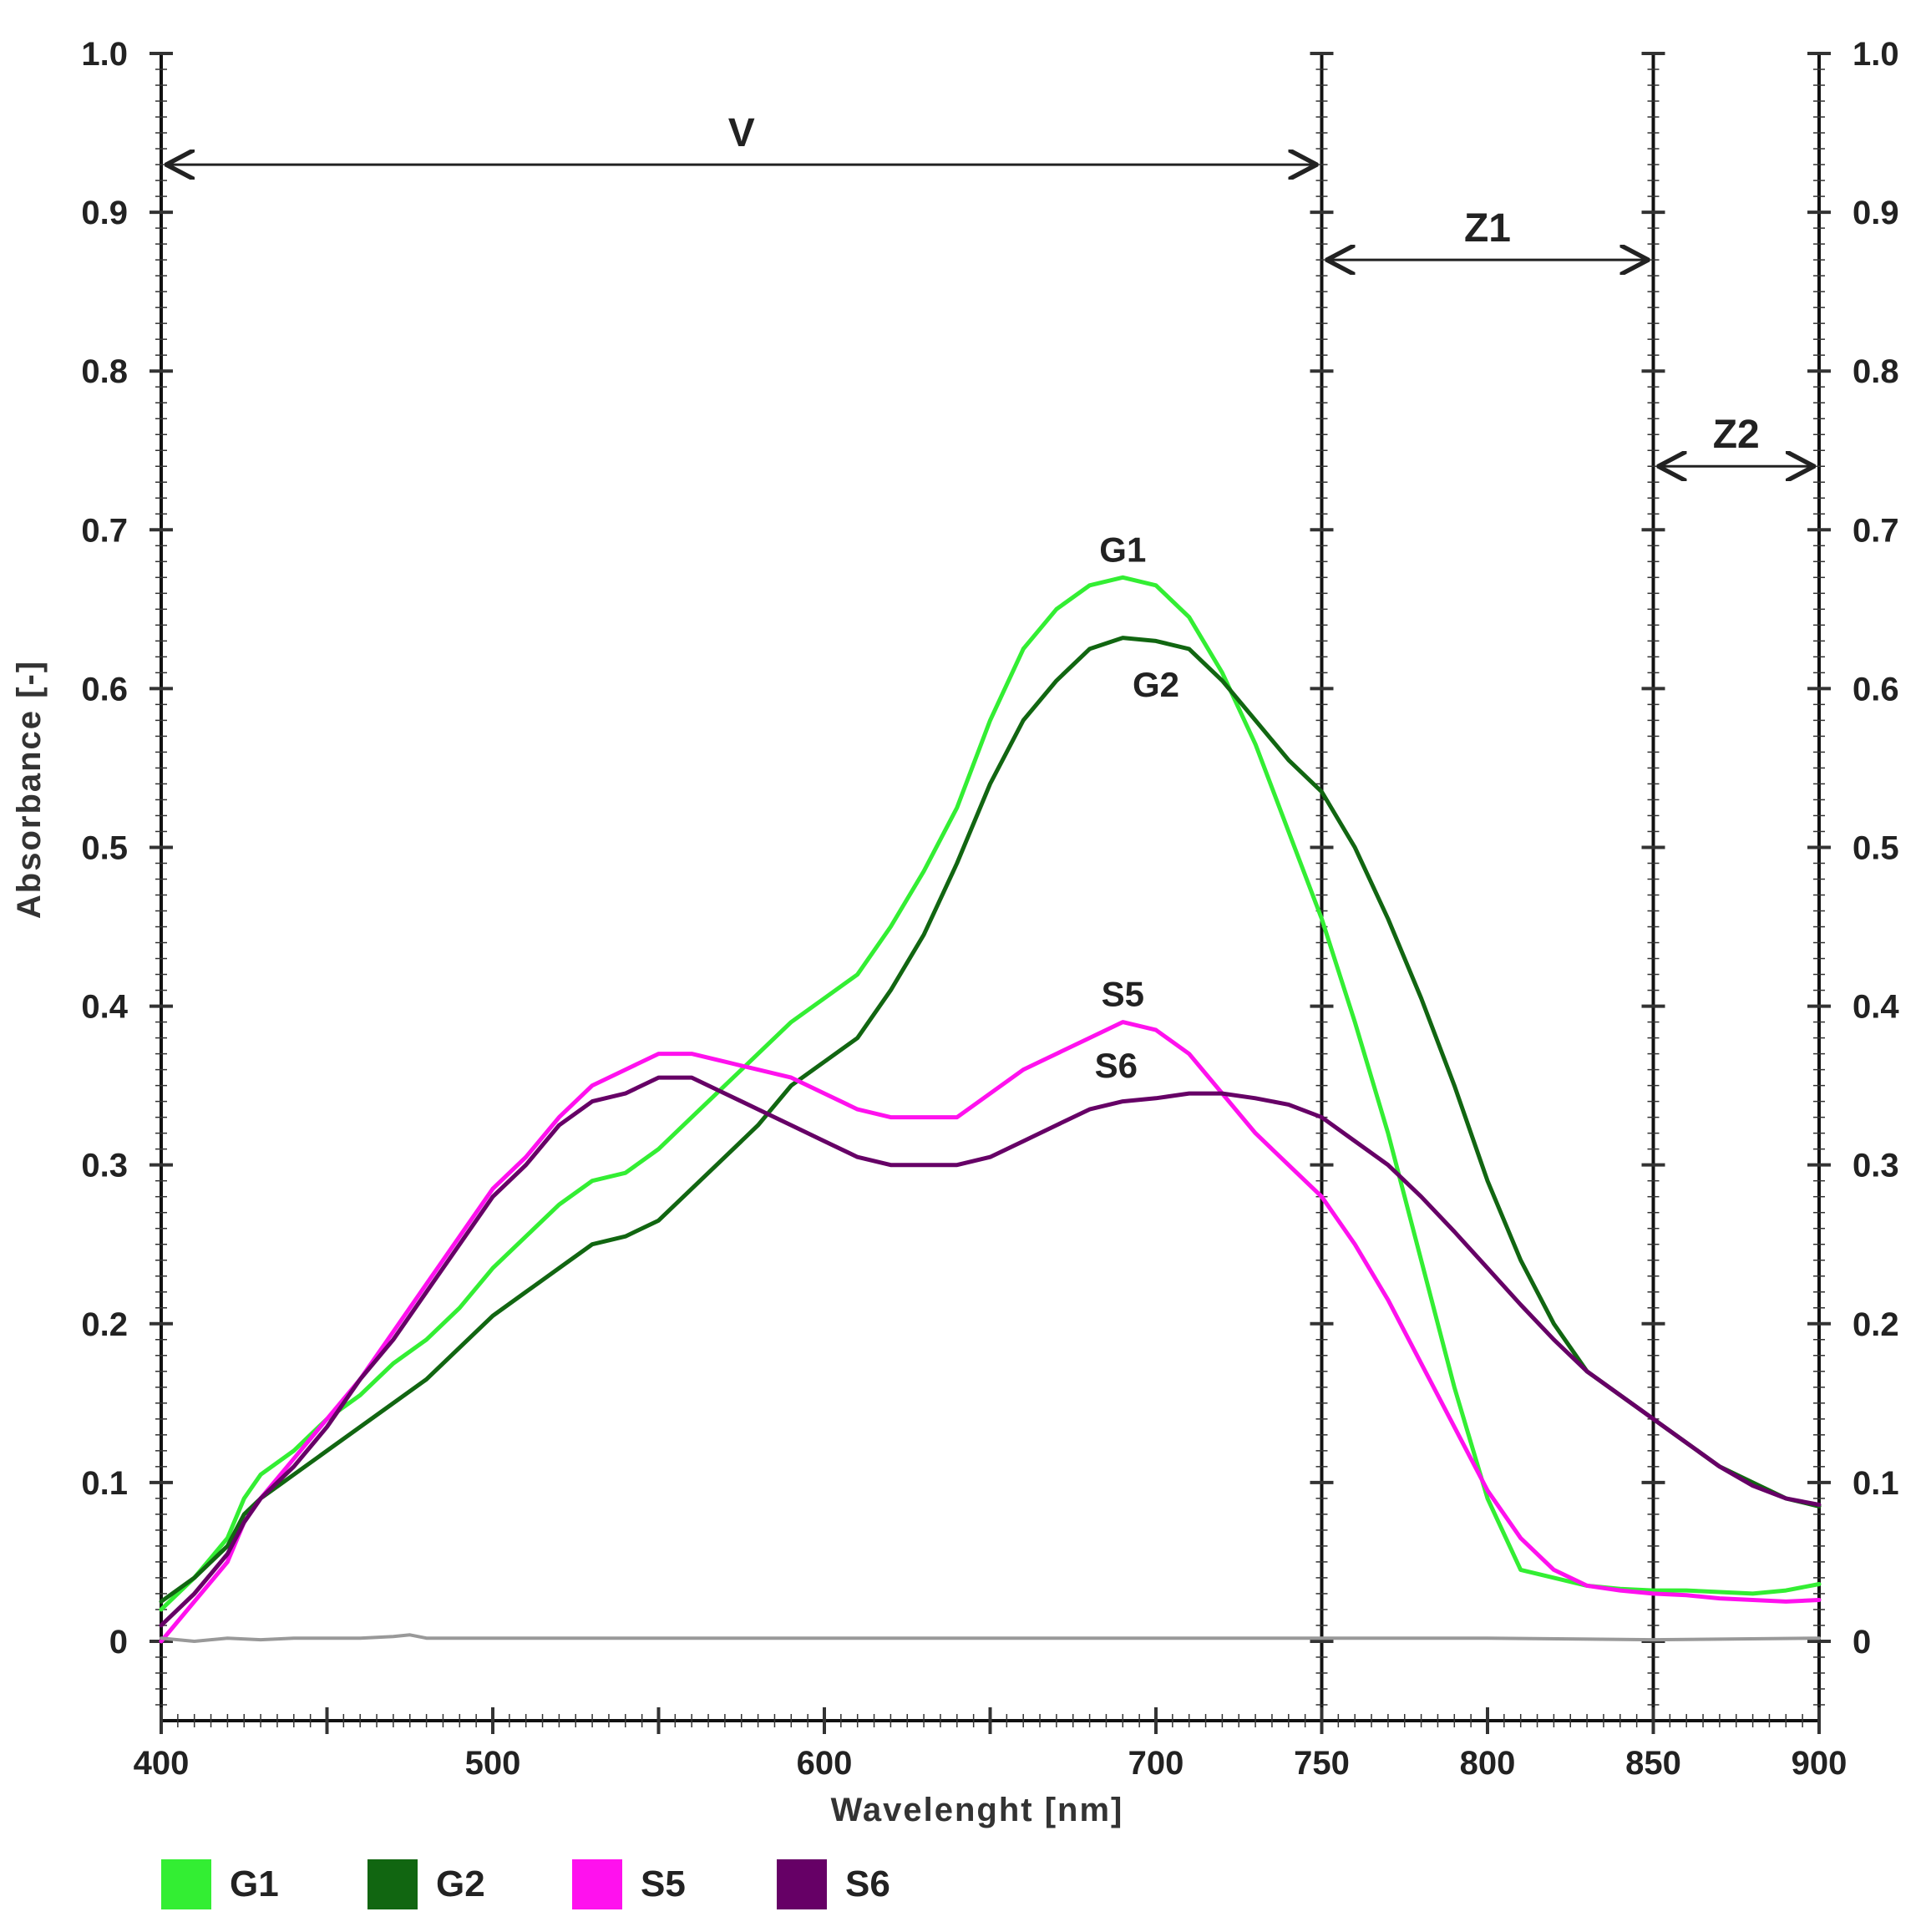 The height and width of the screenshot is (1932, 1926). What do you see at coordinates (1876, 530) in the screenshot?
I see `y-tick-label-right: 0.7` at bounding box center [1876, 530].